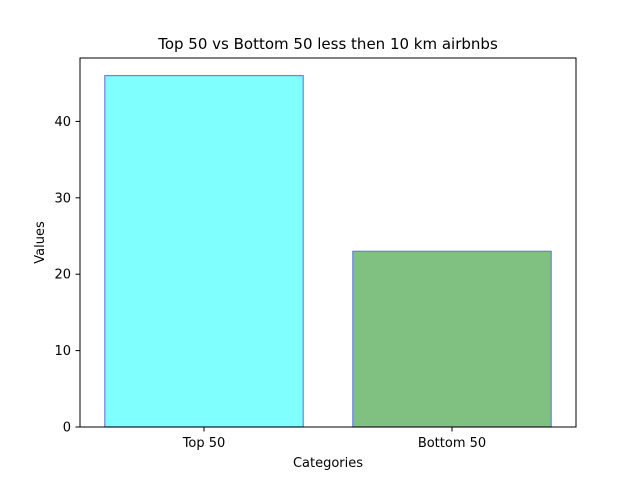  Describe the element at coordinates (204, 443) in the screenshot. I see `x-tick-label: Top 50` at that location.